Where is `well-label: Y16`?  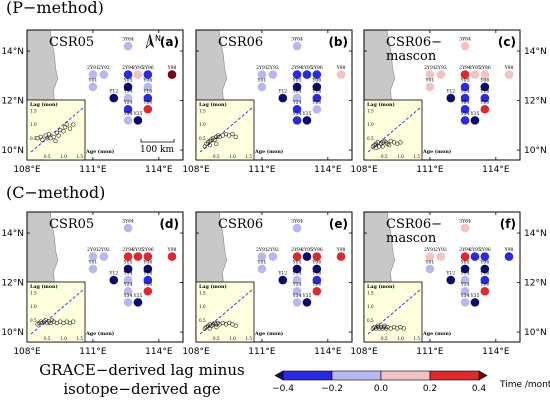
well-label: Y16 is located at coordinates (147, 274).